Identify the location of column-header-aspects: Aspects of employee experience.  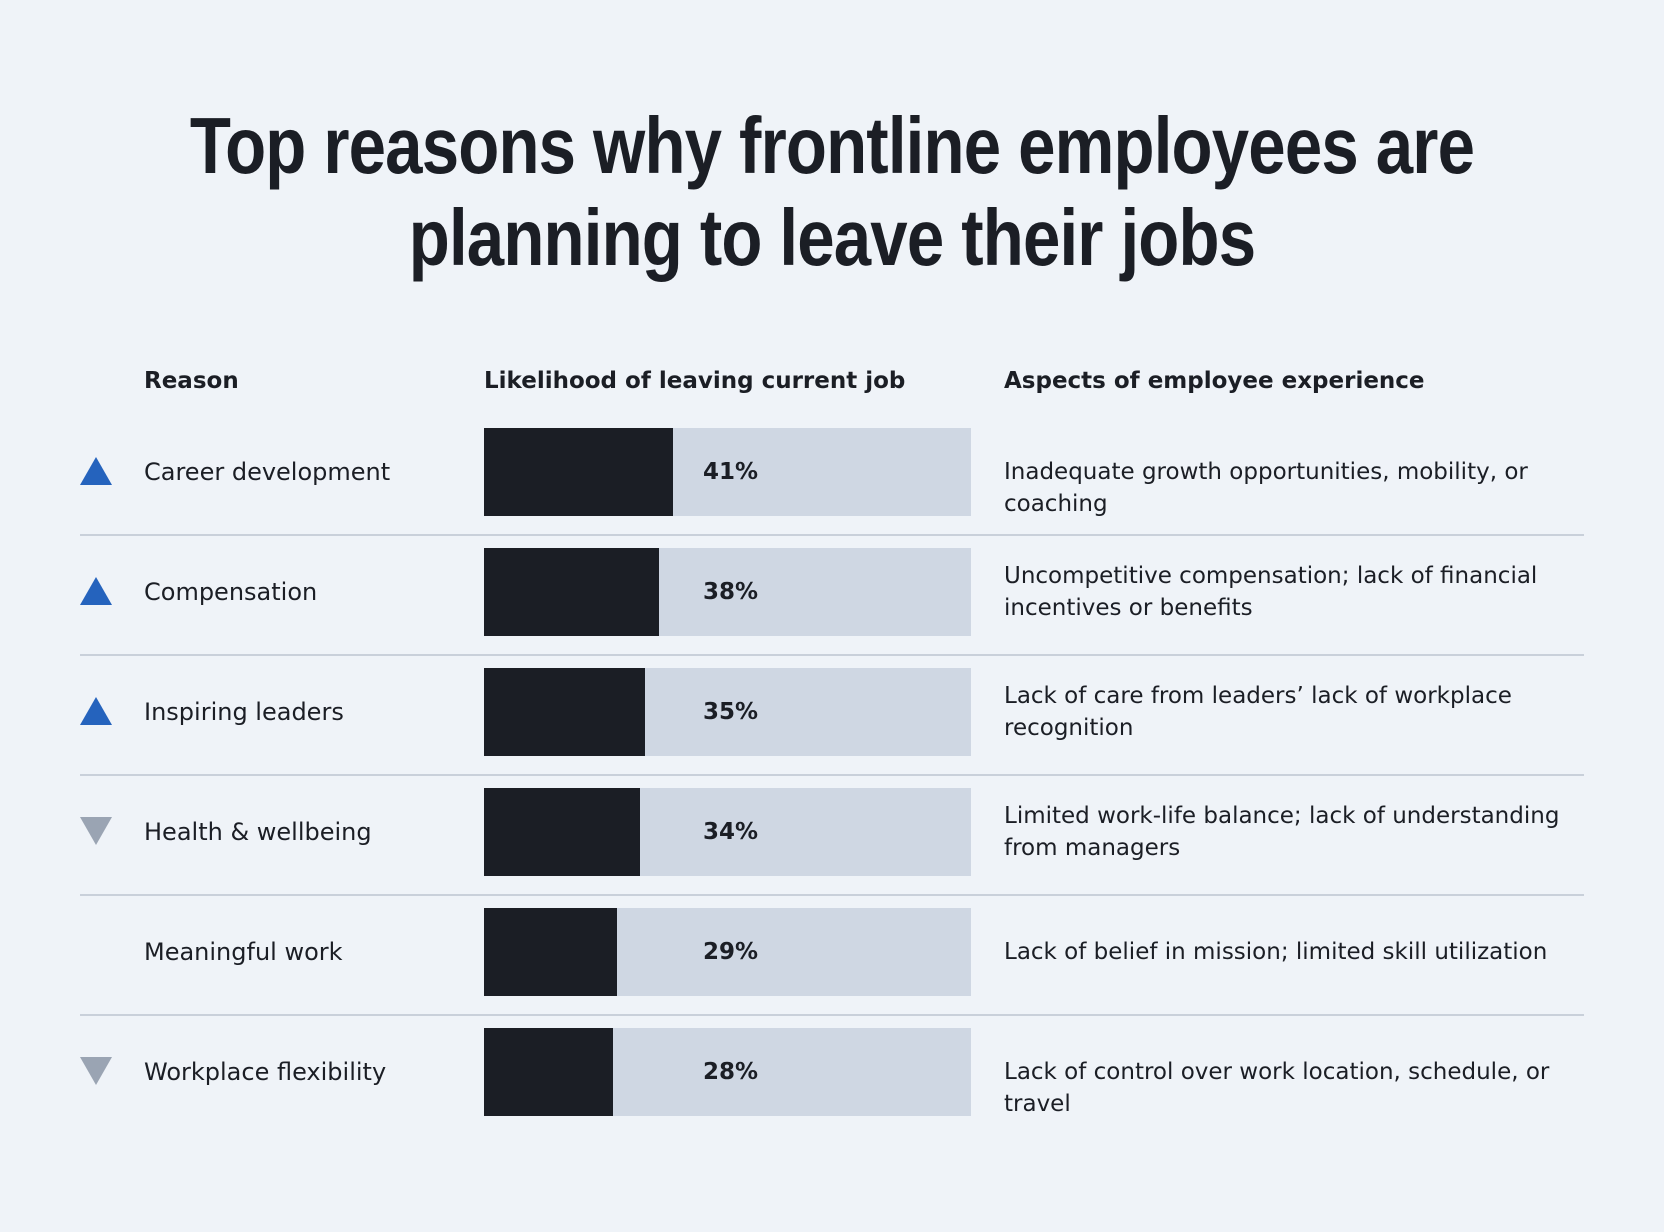
(1214, 381).